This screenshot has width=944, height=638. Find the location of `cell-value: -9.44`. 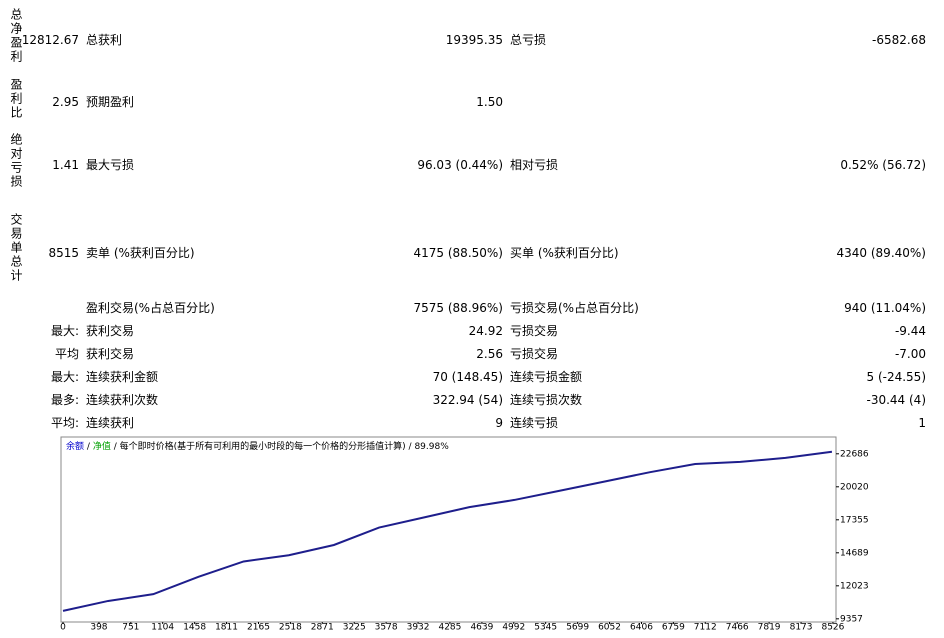

cell-value: -9.44 is located at coordinates (910, 331).